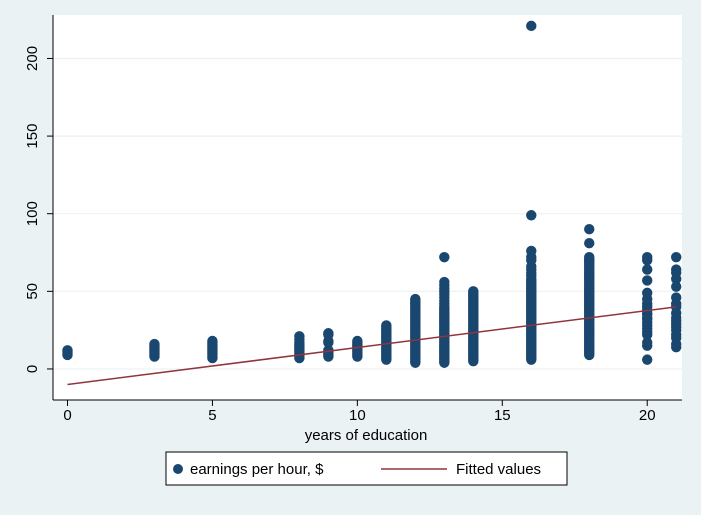  I want to click on legend-box, so click(366, 468).